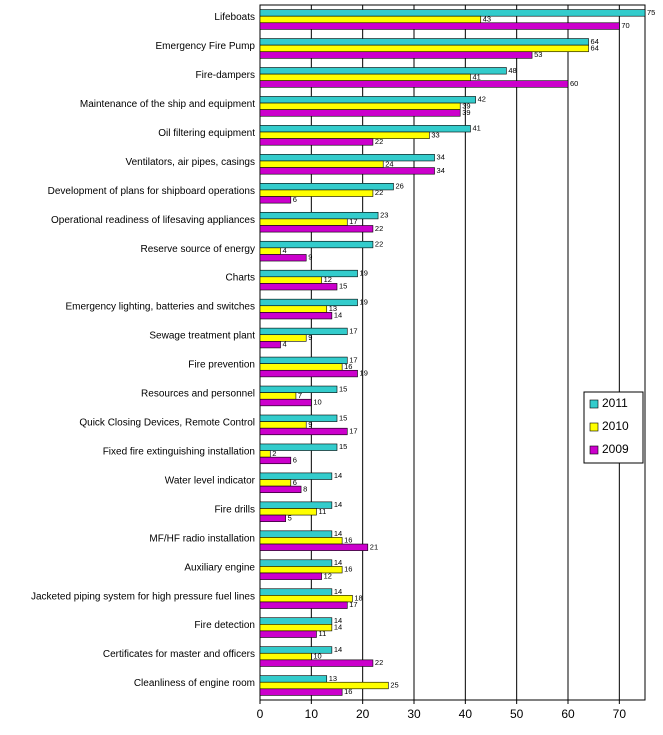  What do you see at coordinates (512, 70) in the screenshot?
I see `value-label: 48` at bounding box center [512, 70].